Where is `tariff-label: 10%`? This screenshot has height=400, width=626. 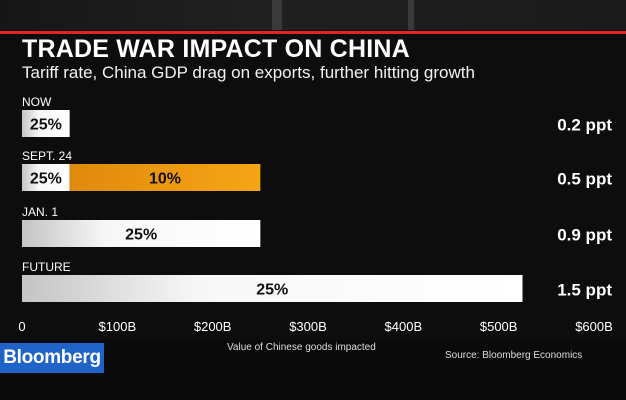
tariff-label: 10% is located at coordinates (165, 179).